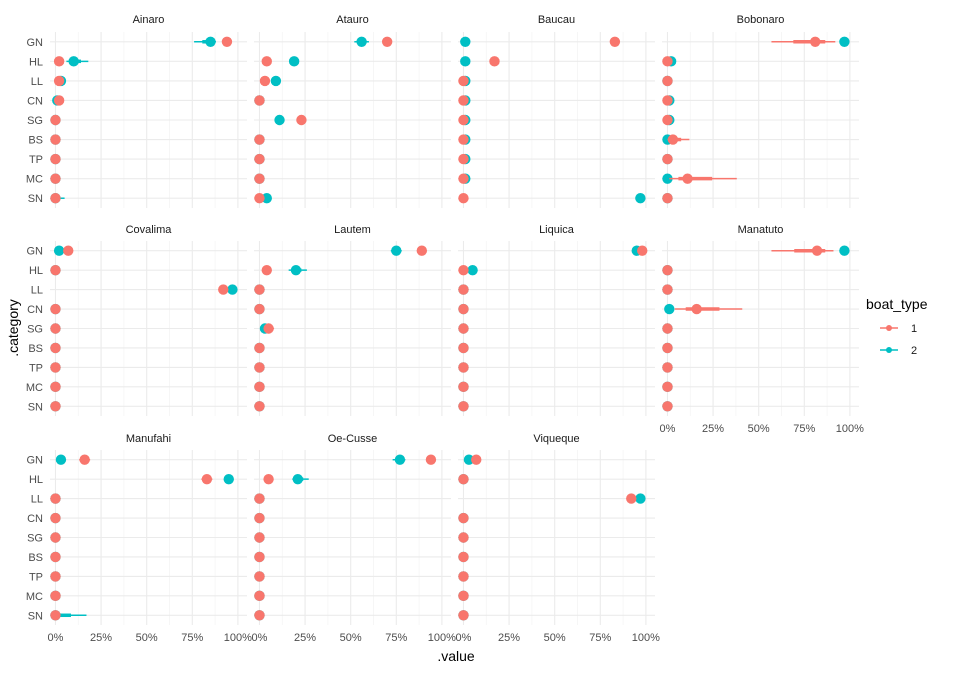 The width and height of the screenshot is (960, 677). Describe the element at coordinates (353, 439) in the screenshot. I see `panel-title: Oe-Cusse` at that location.